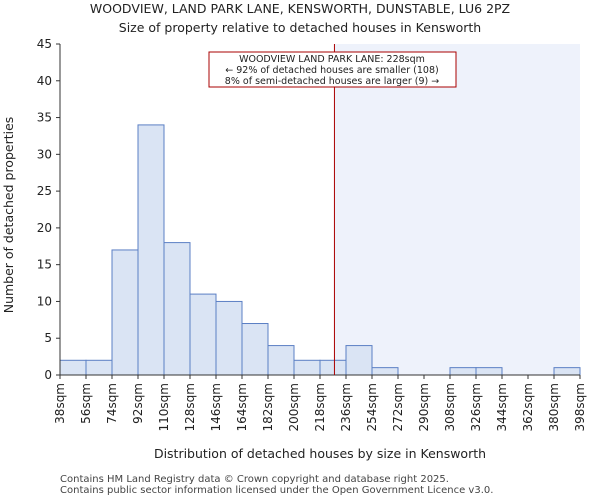  Describe the element at coordinates (151, 250) in the screenshot. I see `bar-92sqm` at that location.